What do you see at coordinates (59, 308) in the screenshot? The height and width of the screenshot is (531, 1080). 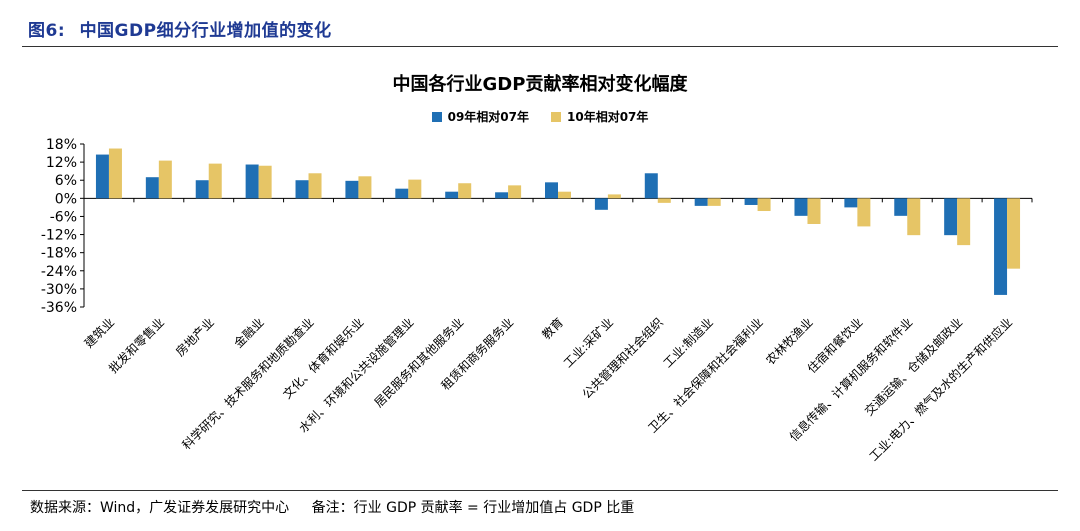 I see `y-tick-label: -36%` at bounding box center [59, 308].